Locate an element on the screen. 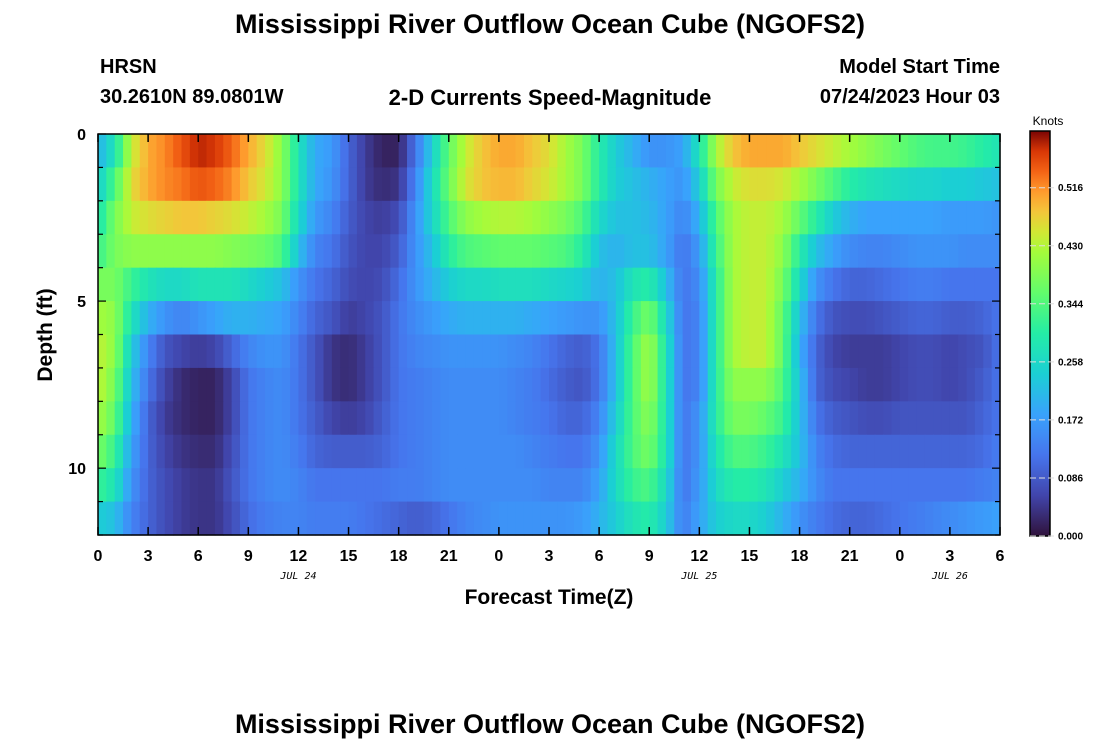 Image resolution: width=1100 pixels, height=750 pixels. y-axis-label: Depth (ft) is located at coordinates (45, 334).